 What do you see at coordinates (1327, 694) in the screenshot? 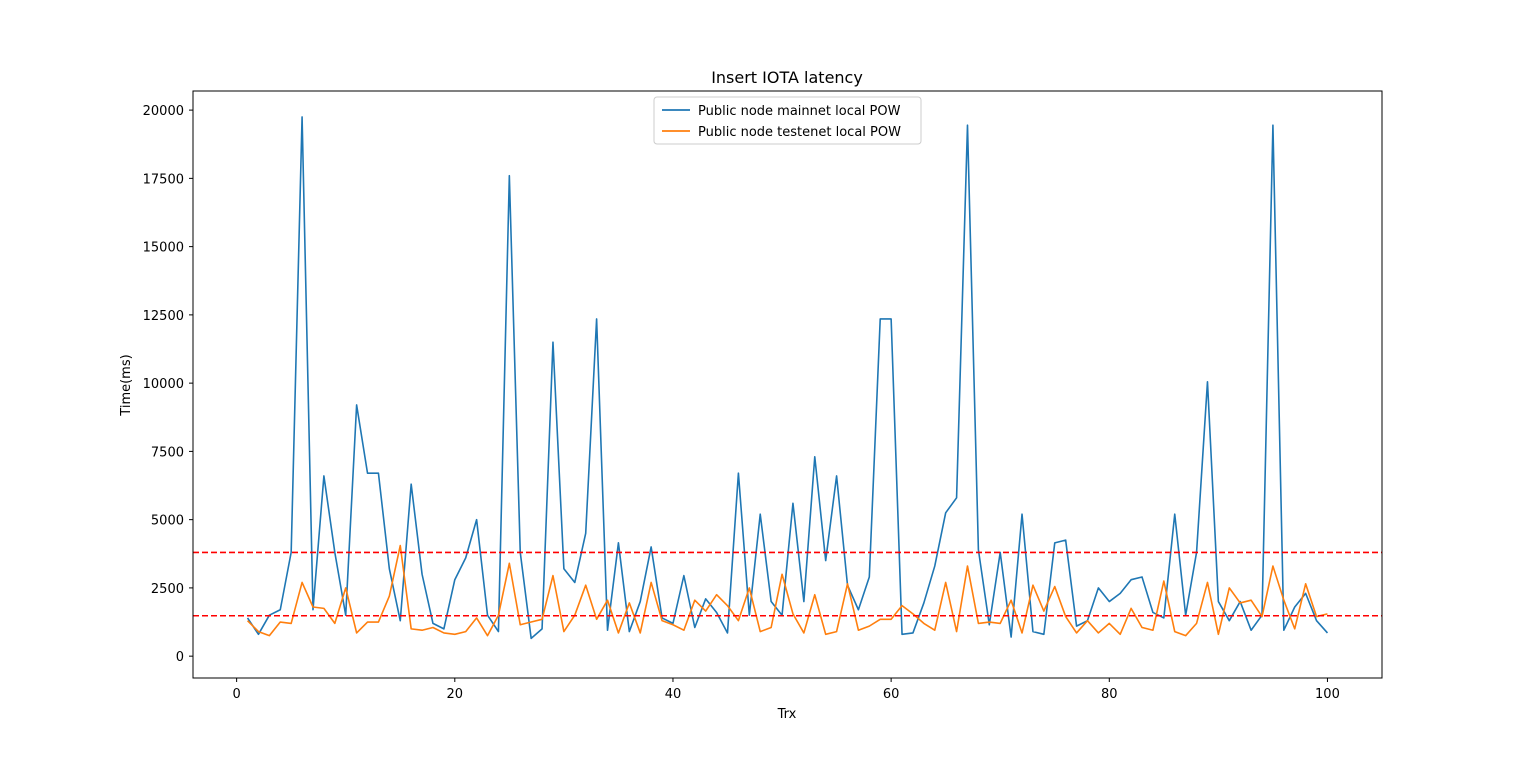
I see `x-tick-label: 100` at bounding box center [1327, 694].